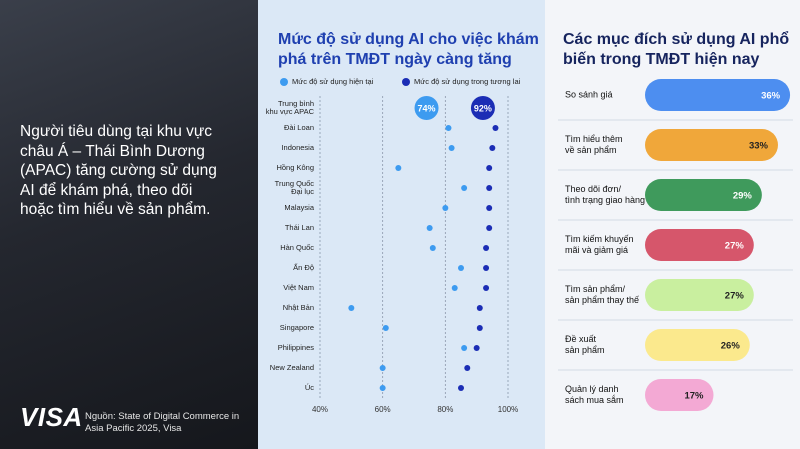  I want to click on category-label: mãi và giảm giá, so click(596, 250).